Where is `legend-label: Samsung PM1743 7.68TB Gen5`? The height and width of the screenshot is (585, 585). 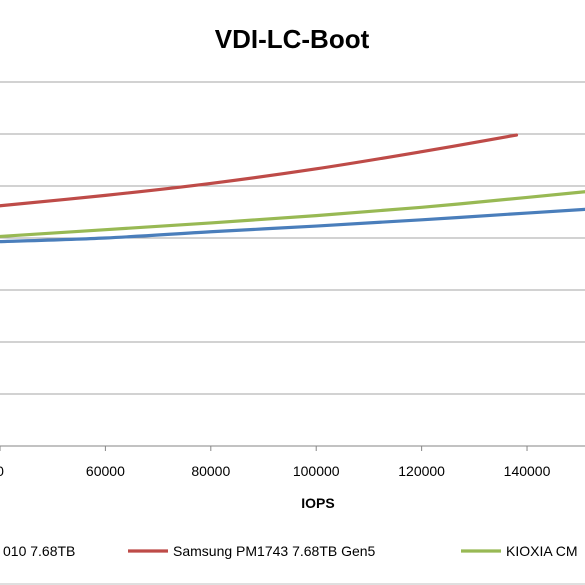
legend-label: Samsung PM1743 7.68TB Gen5 is located at coordinates (274, 551).